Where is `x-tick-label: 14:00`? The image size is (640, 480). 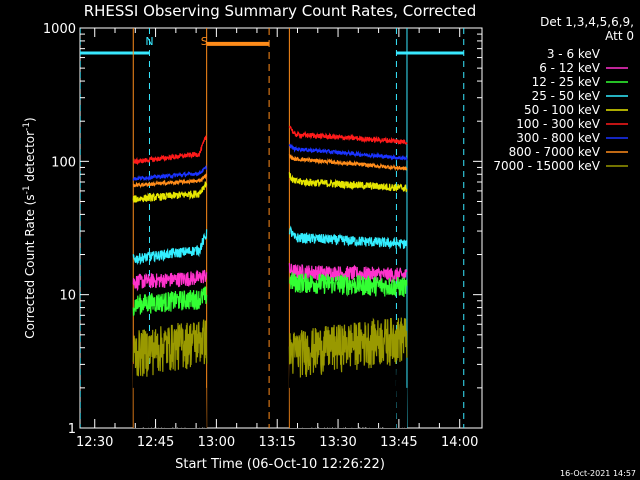
x-tick-label: 14:00 is located at coordinates (459, 442).